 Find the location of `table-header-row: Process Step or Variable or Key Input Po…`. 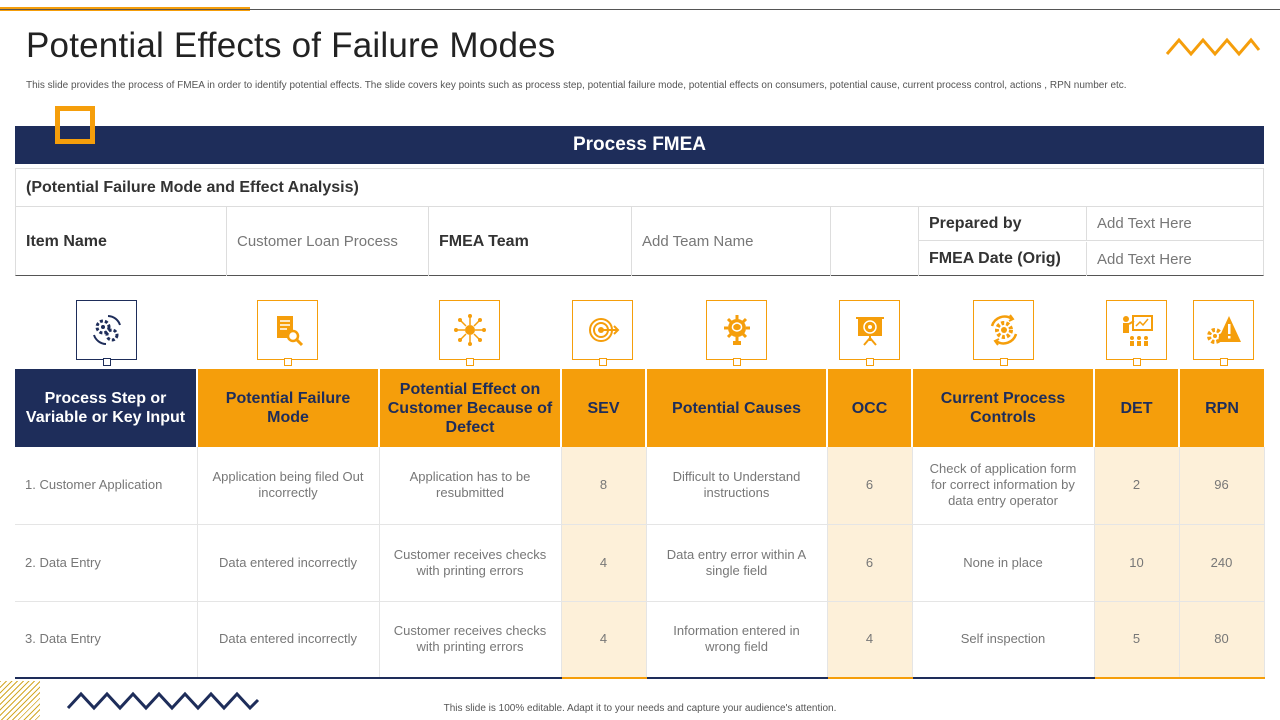

table-header-row: Process Step or Variable or Key Input Po… is located at coordinates (639, 408).